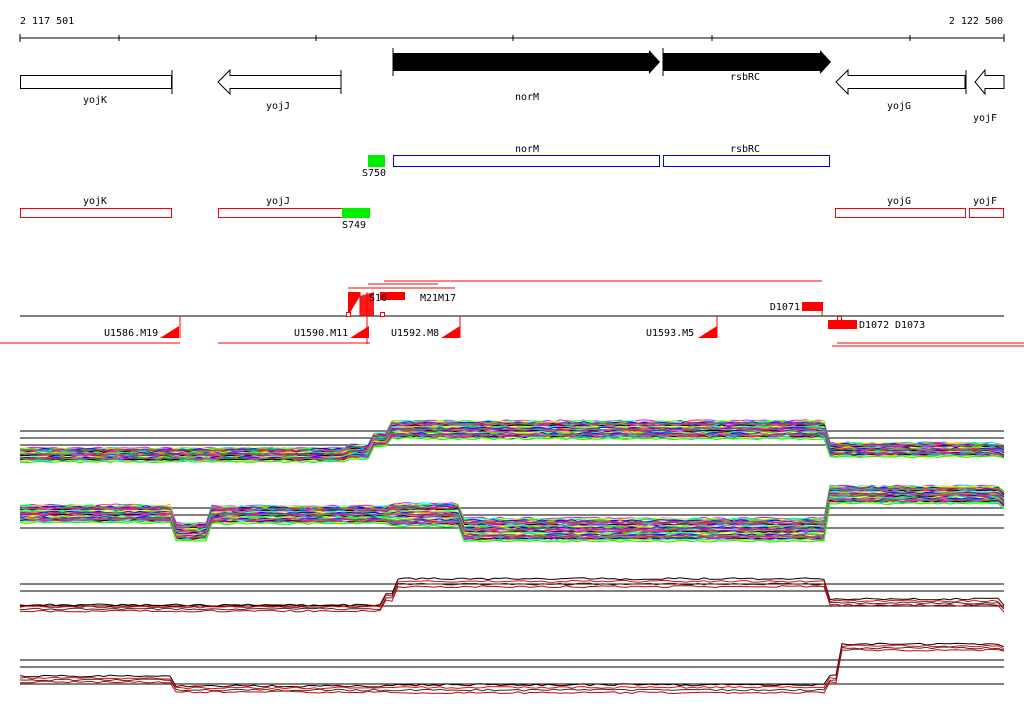 The width and height of the screenshot is (1024, 714). Describe the element at coordinates (812, 306) in the screenshot. I see `feature-D1071` at that location.